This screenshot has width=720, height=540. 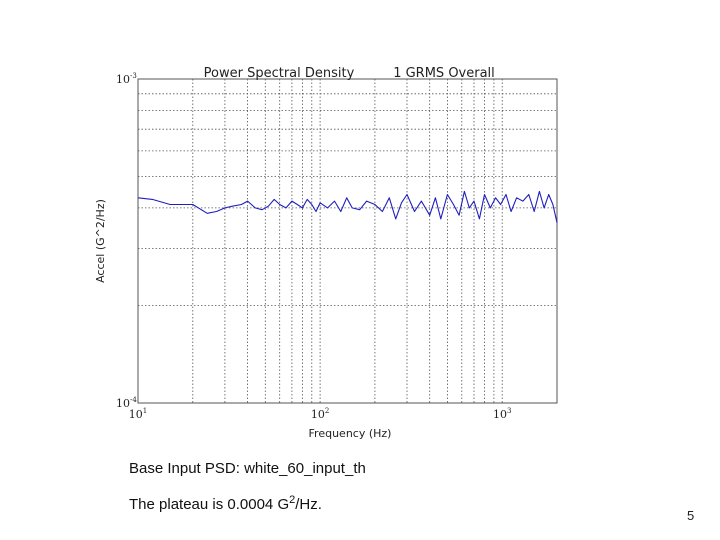 What do you see at coordinates (292, 500) in the screenshot?
I see `caption-plateau-exponent: 2` at bounding box center [292, 500].